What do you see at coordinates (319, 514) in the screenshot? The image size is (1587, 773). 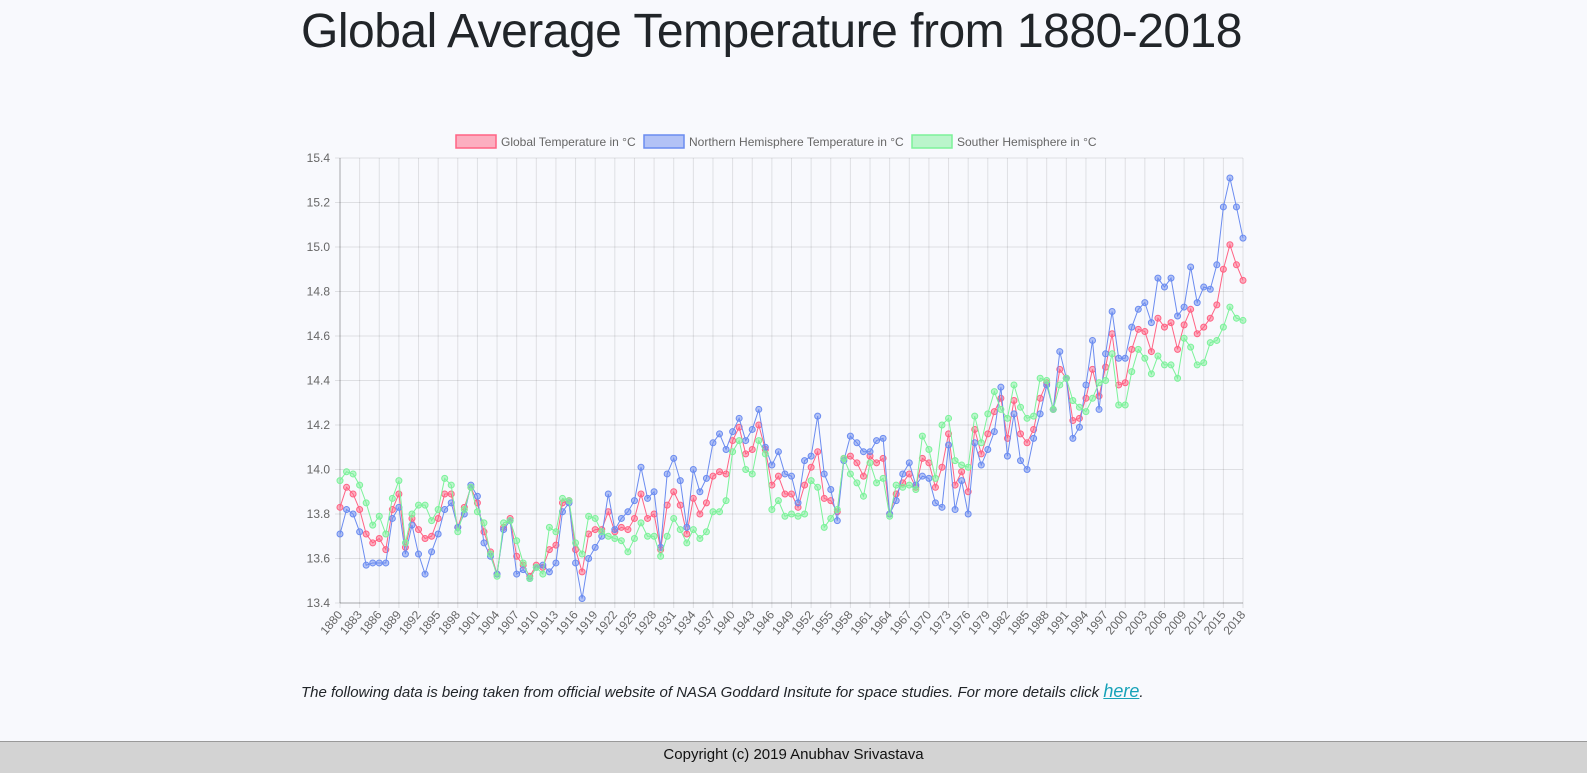 I see `y-tick-label: 13.8` at bounding box center [319, 514].